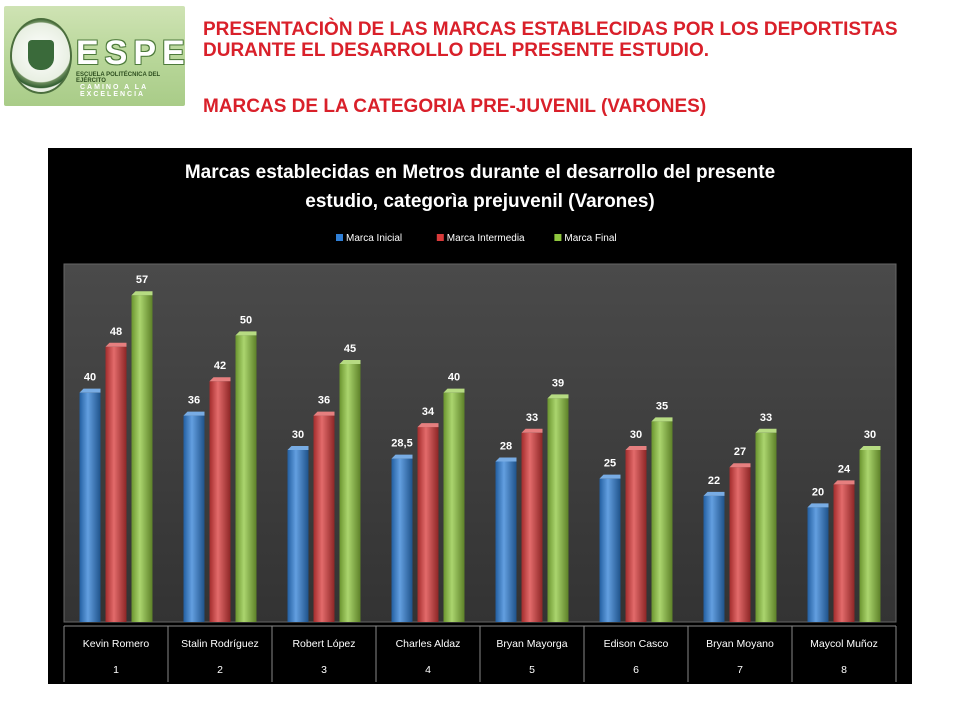  I want to click on data-label-1-8: 20, so click(818, 492).